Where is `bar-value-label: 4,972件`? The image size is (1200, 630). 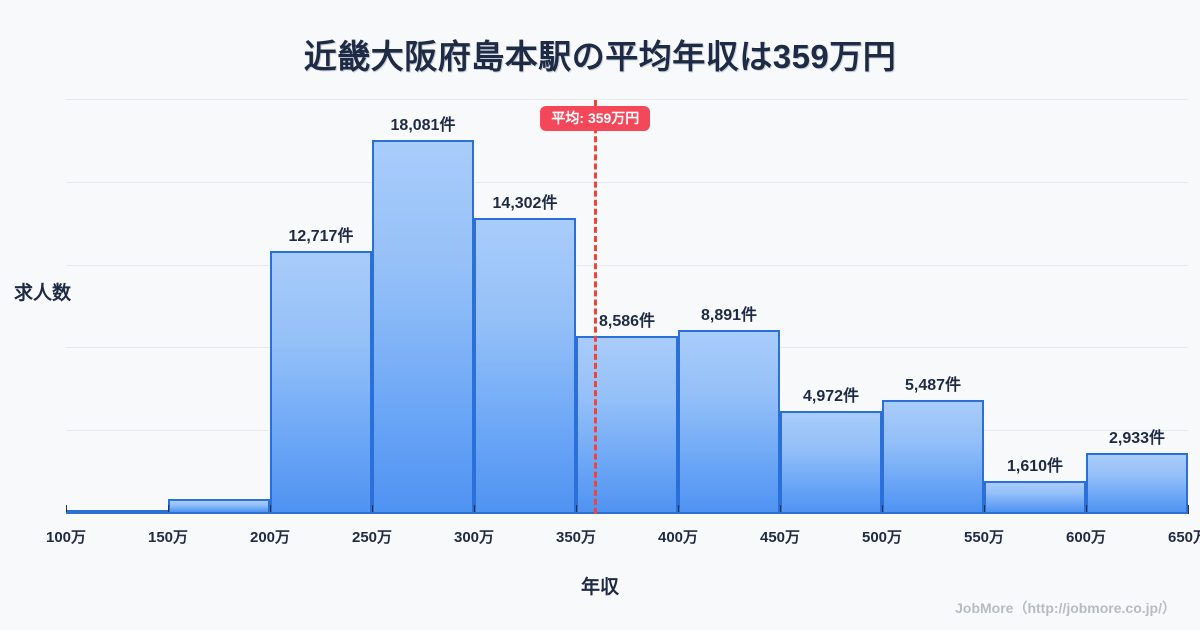
bar-value-label: 4,972件 is located at coordinates (831, 397).